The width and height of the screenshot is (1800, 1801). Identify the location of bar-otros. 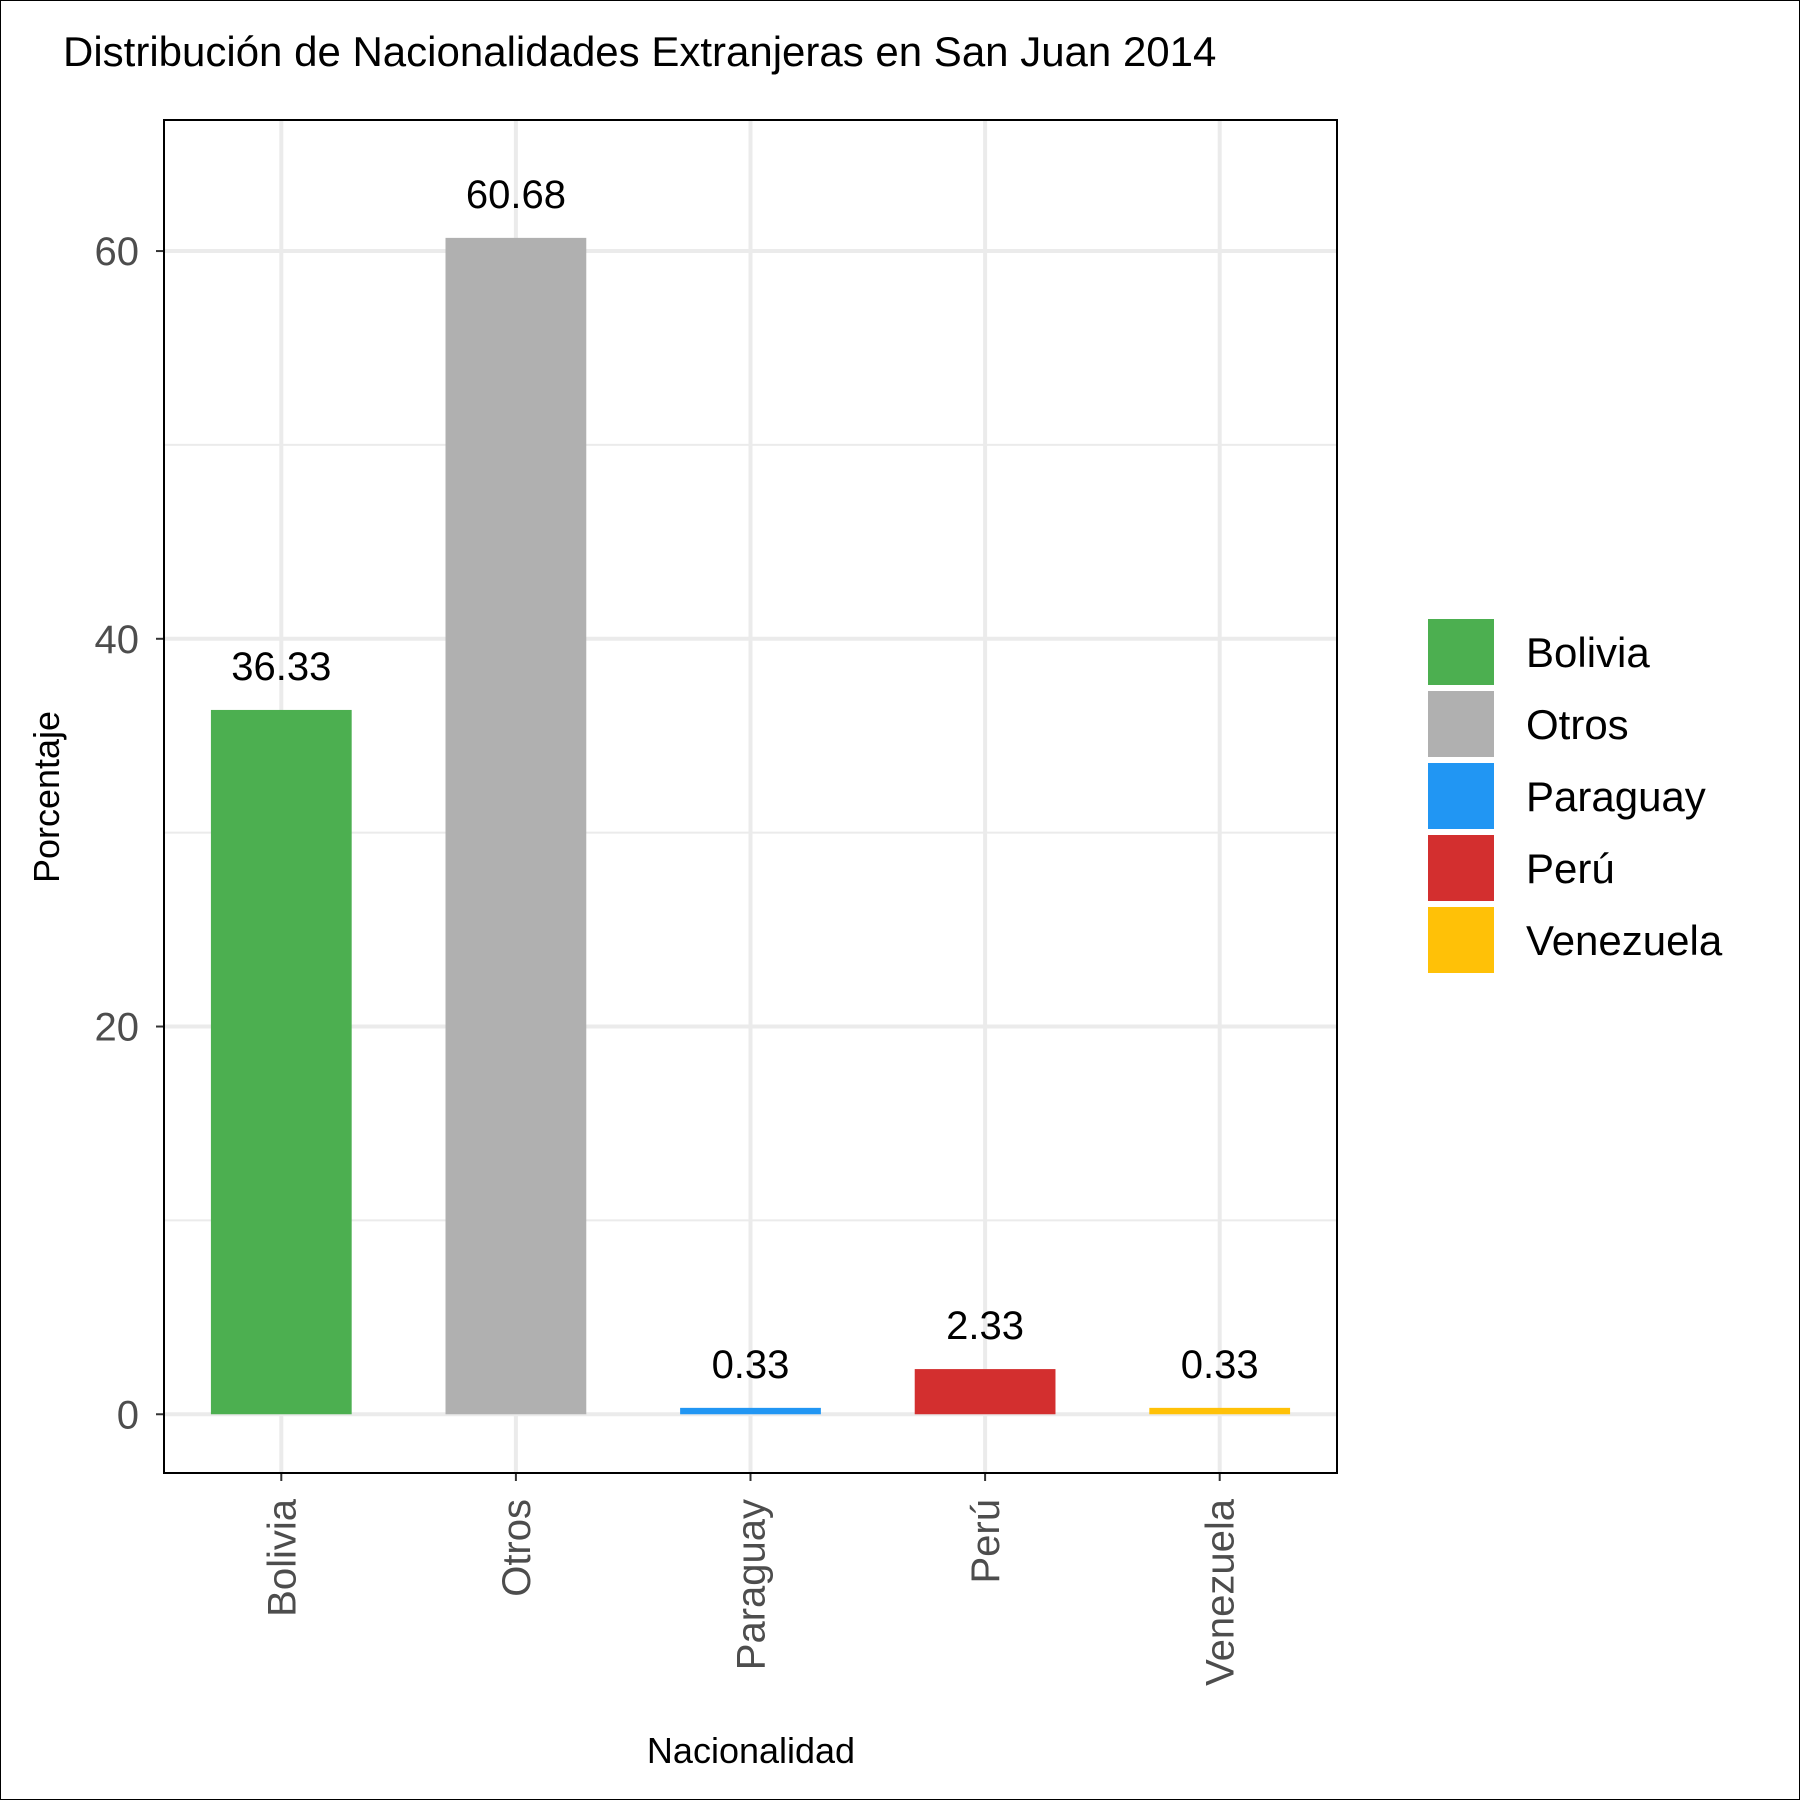
(516, 826).